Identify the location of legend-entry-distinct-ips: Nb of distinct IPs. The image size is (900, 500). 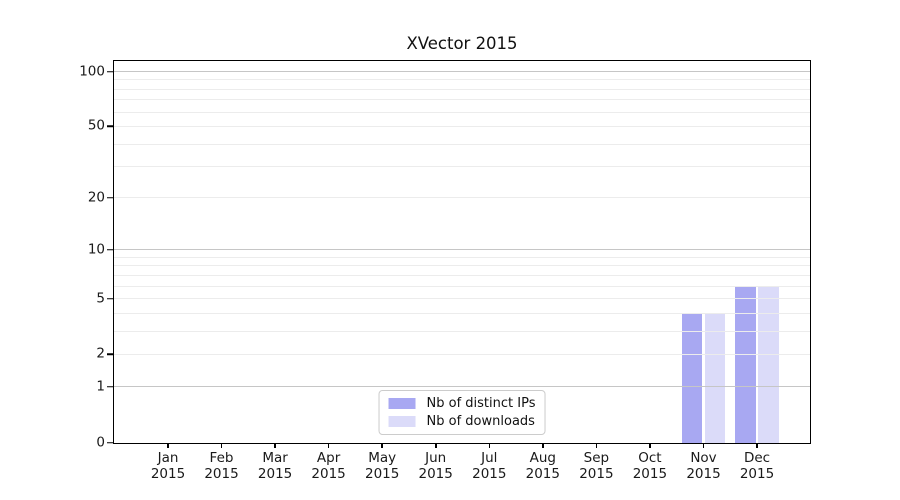
(462, 403).